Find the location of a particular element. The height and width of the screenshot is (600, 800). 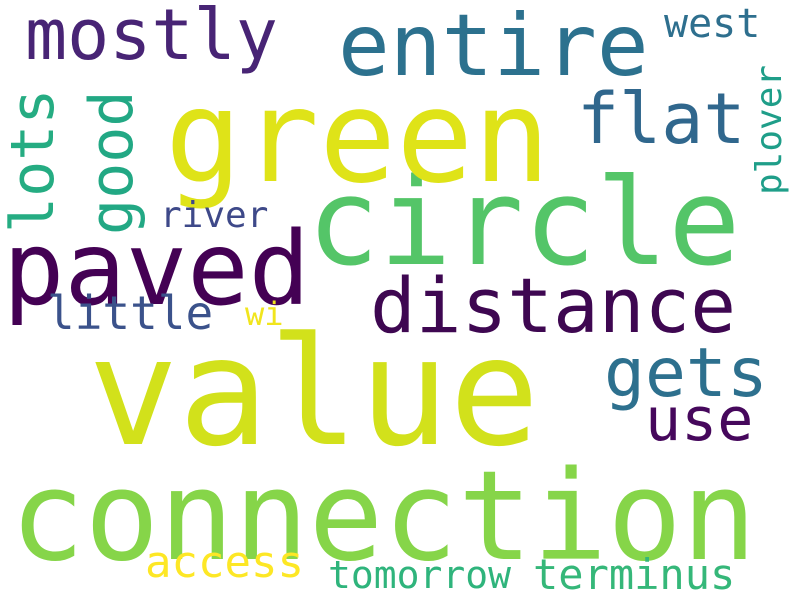

word-green: green is located at coordinates (358, 137).